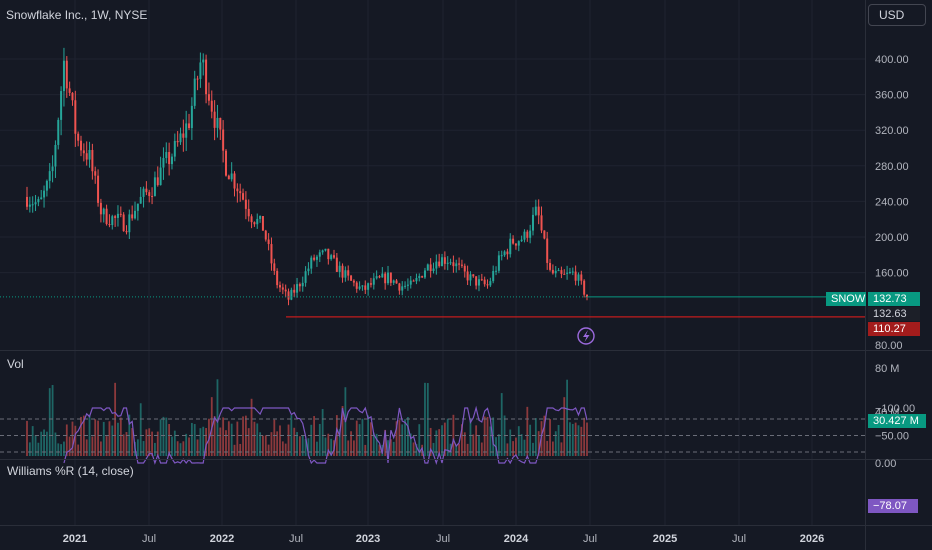  I want to click on time-tick-label: 2024, so click(516, 539).